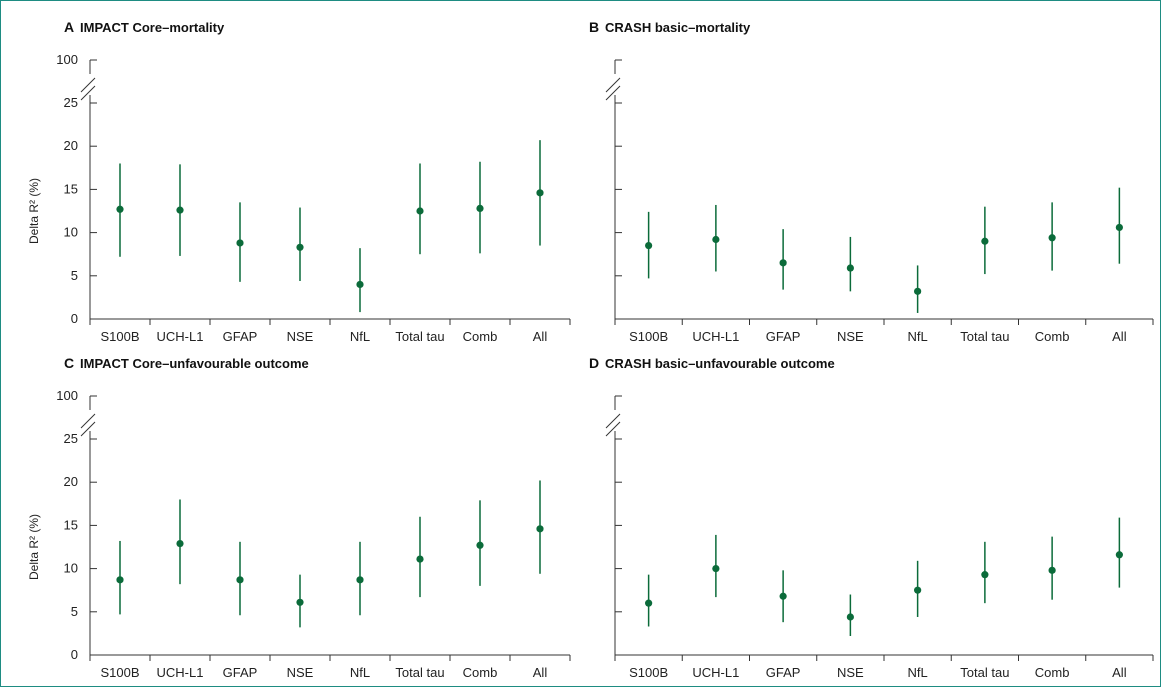 This screenshot has width=1163, height=689. Describe the element at coordinates (194, 363) in the screenshot. I see `panel-title: IMPACT Core–unfavourable outcome` at that location.